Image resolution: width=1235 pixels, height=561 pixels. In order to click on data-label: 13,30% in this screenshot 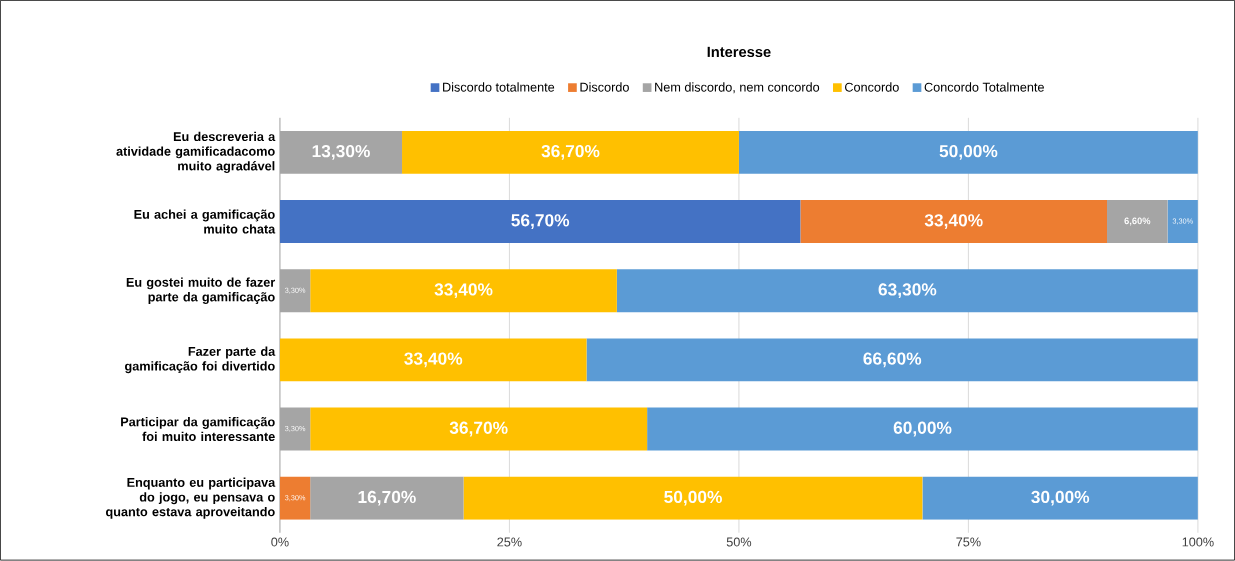, I will do `click(341, 153)`.